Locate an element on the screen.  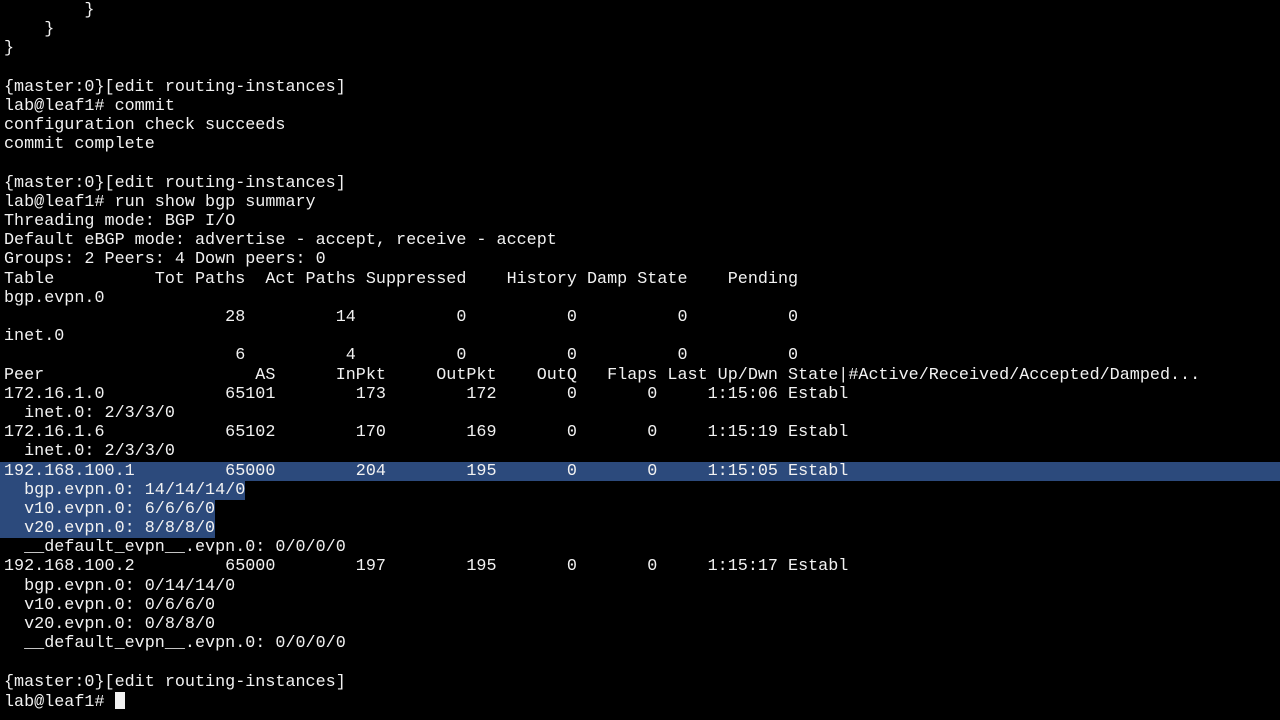
terminal-line: lab@leaf1# commit is located at coordinates (642, 106).